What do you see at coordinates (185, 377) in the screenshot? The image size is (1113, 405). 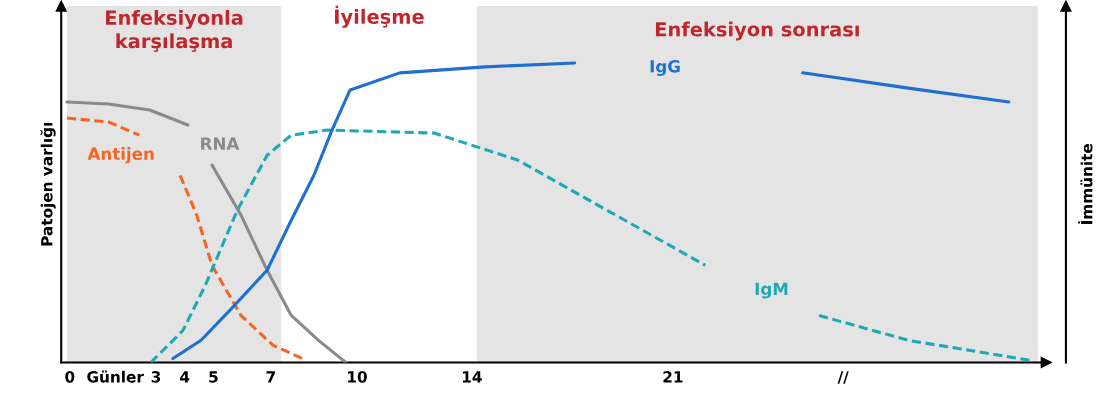 I see `x-tick-label: 4` at bounding box center [185, 377].